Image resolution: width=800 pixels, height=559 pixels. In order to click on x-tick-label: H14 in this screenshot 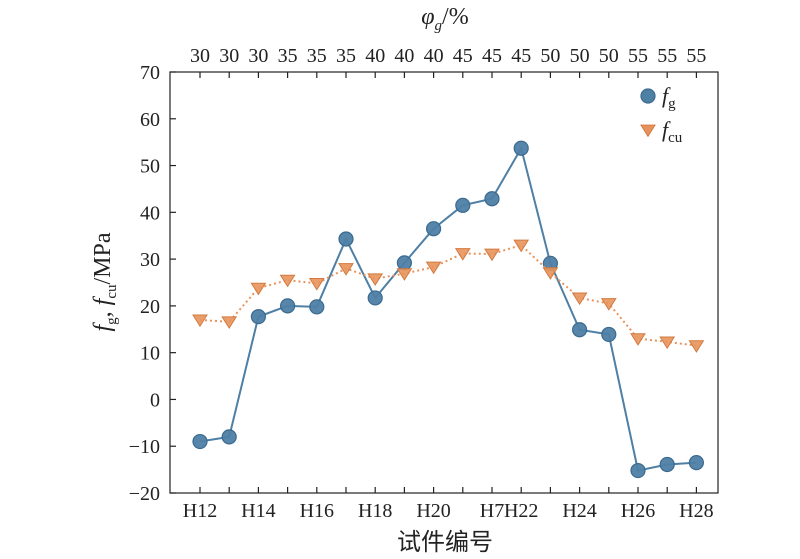, I will do `click(258, 511)`.